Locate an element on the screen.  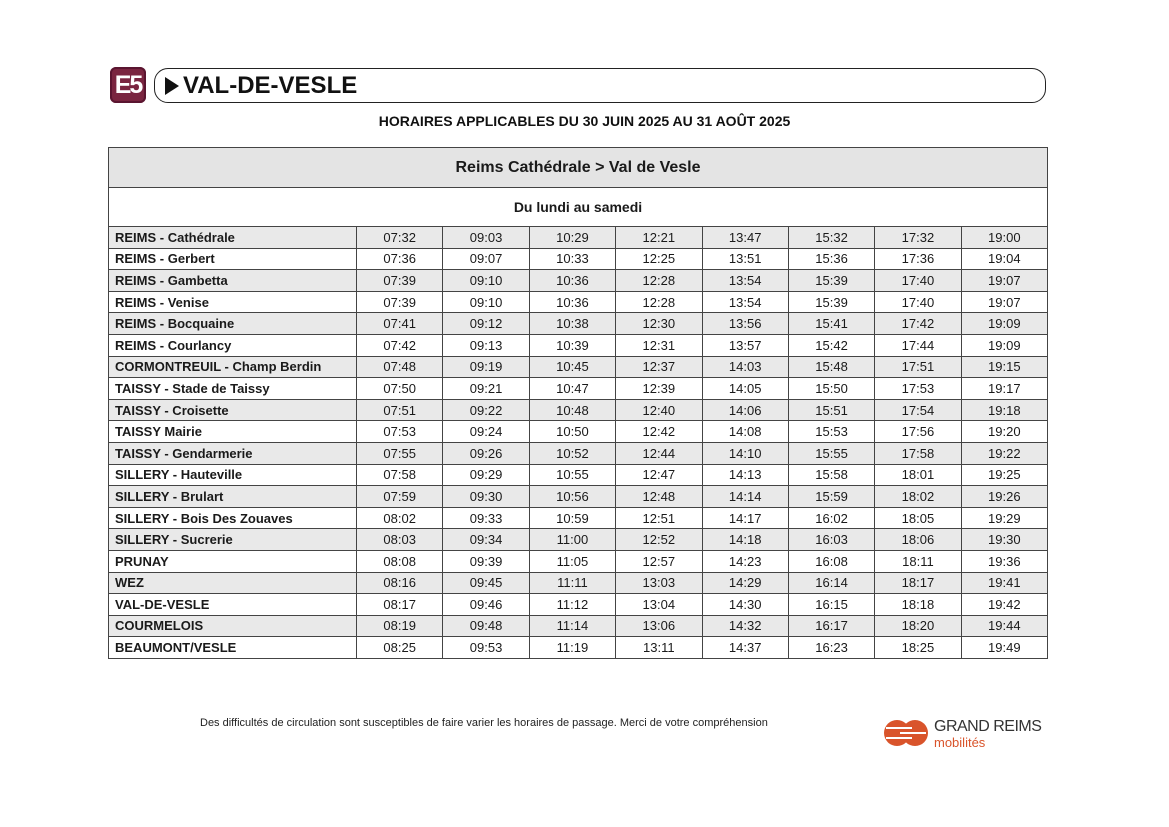
departure-time: 15:51 is located at coordinates (831, 410).